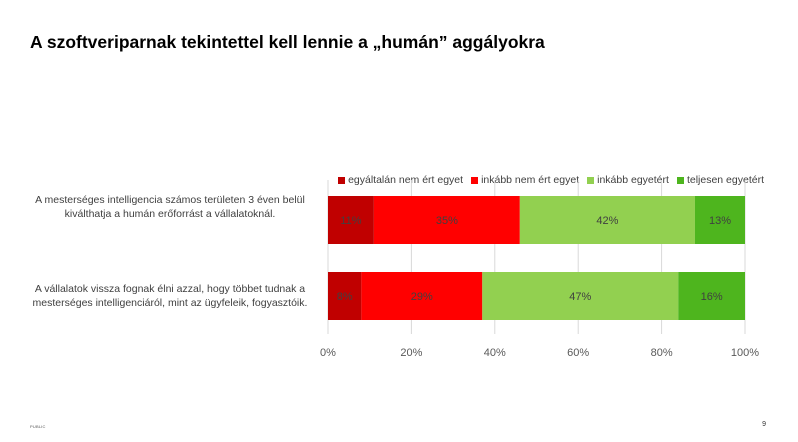  Describe the element at coordinates (578, 353) in the screenshot. I see `x-tick-label: 60%` at that location.